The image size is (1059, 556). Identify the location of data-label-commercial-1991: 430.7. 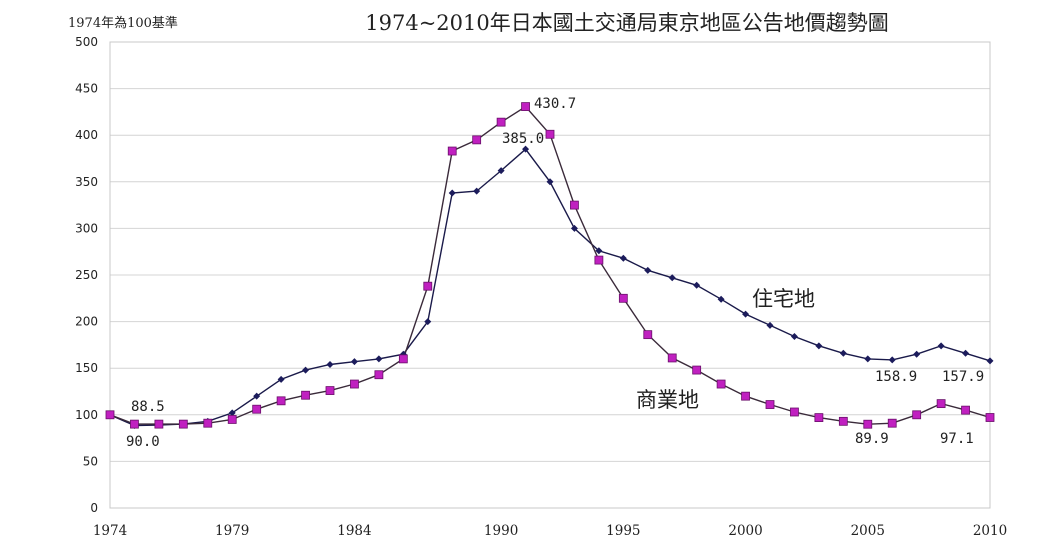
(555, 104).